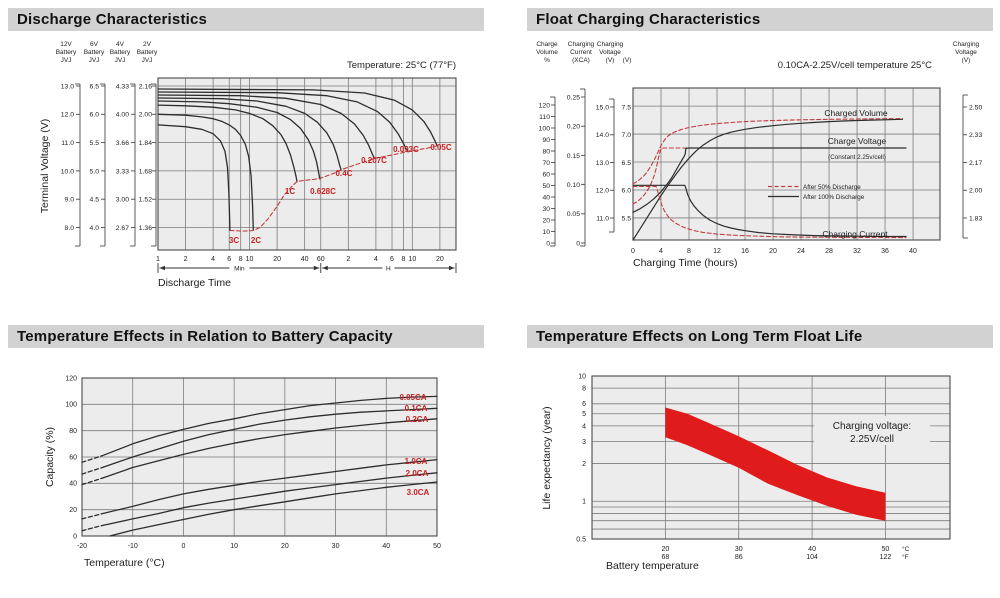 The height and width of the screenshot is (598, 1000). What do you see at coordinates (95, 200) in the screenshot?
I see `aux-tick-label: 4.5` at bounding box center [95, 200].